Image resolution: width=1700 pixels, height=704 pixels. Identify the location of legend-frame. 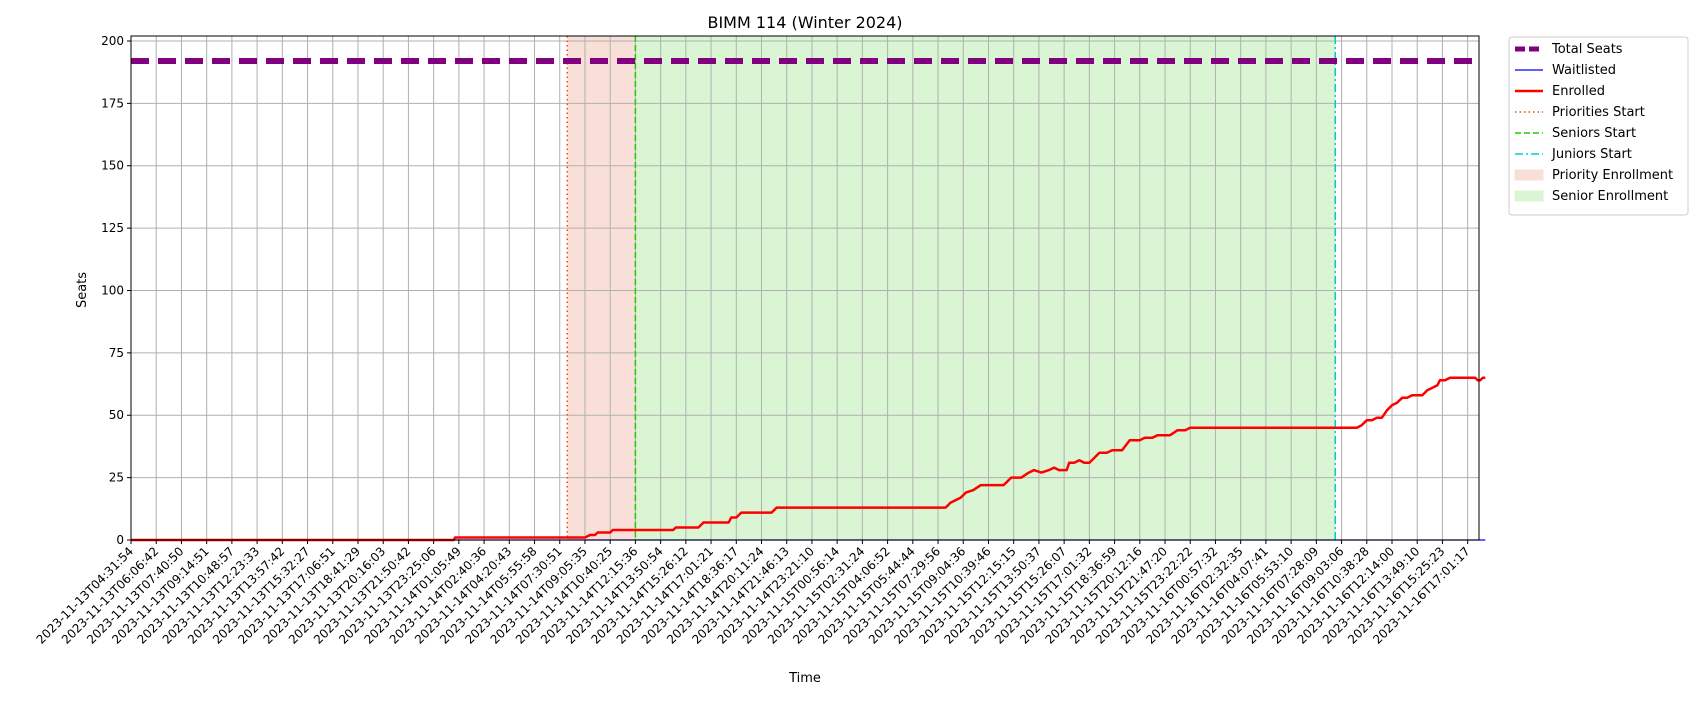
(1598, 126).